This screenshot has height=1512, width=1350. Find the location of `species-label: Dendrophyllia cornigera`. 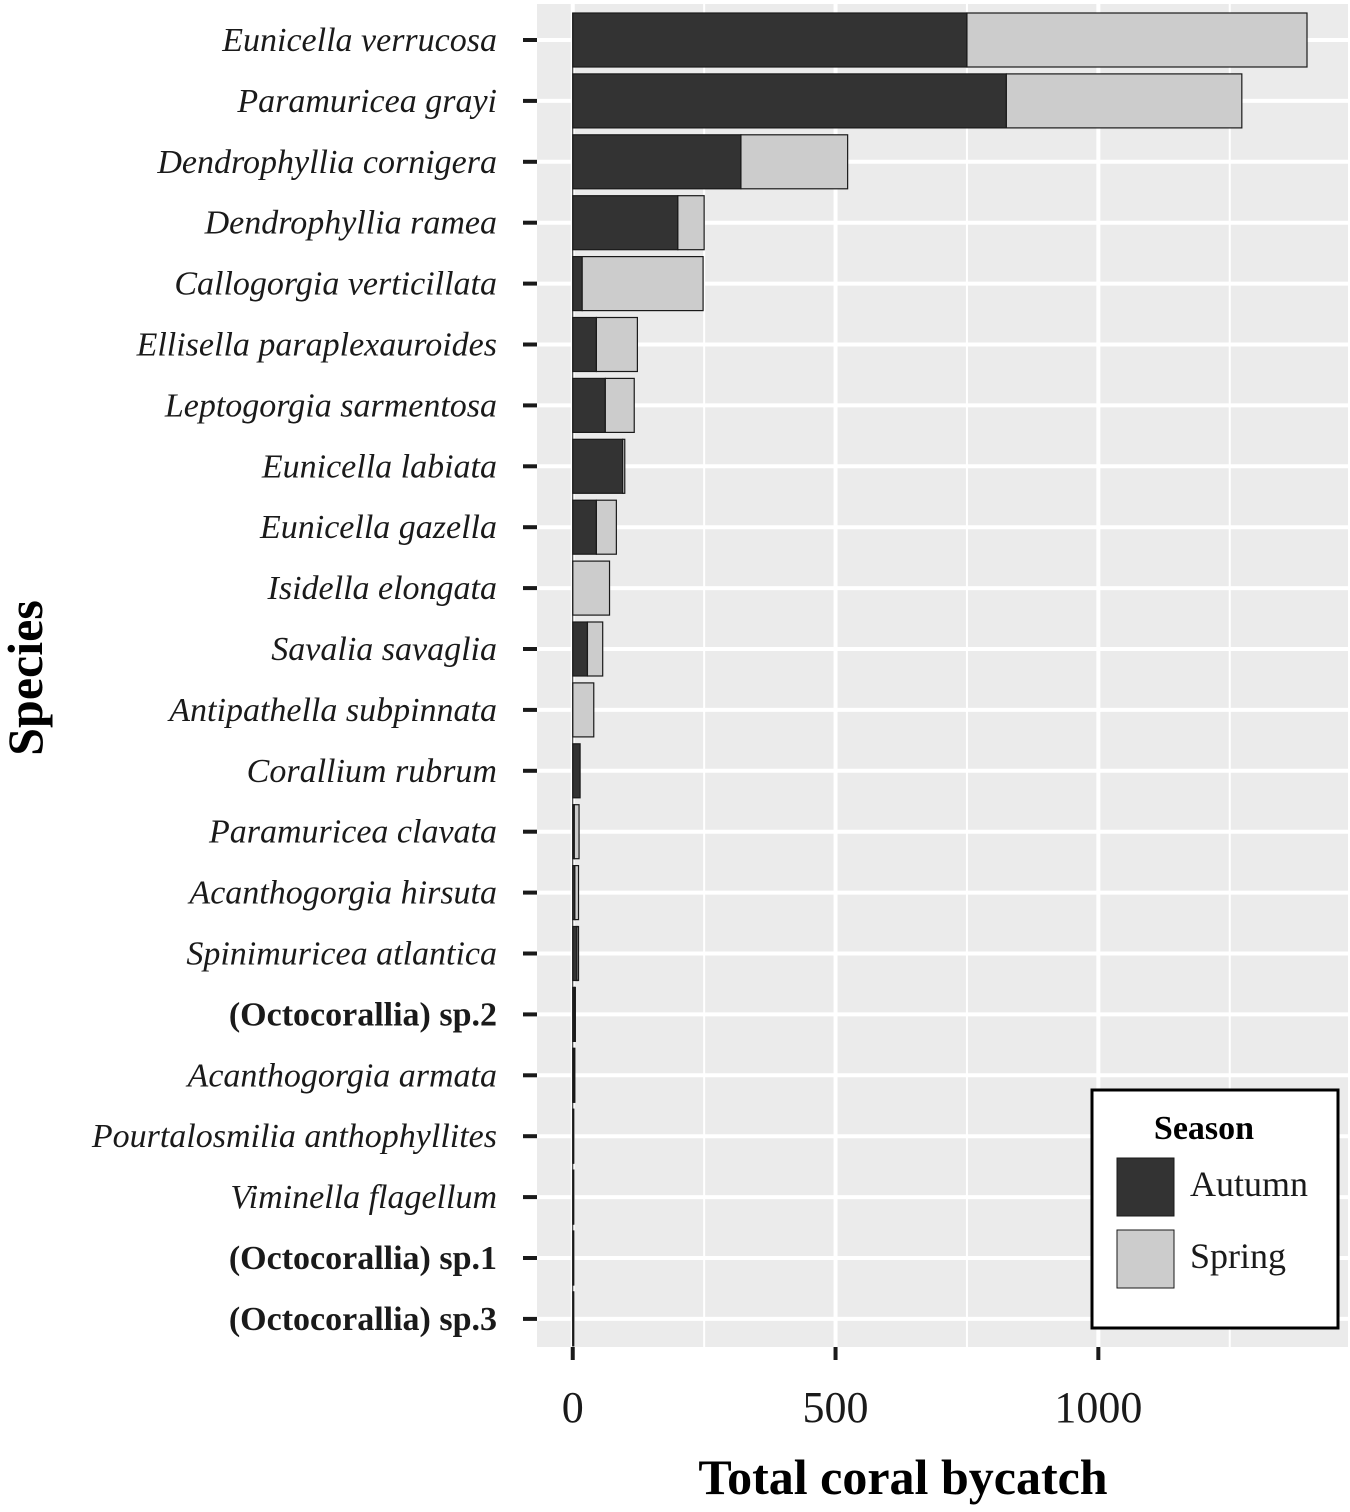

species-label: Dendrophyllia cornigera is located at coordinates (326, 162).